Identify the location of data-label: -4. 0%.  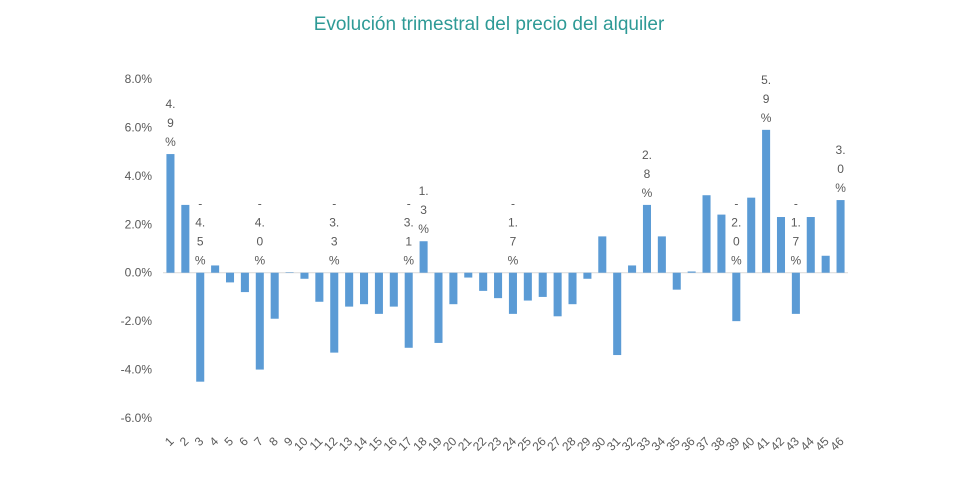
(259, 232).